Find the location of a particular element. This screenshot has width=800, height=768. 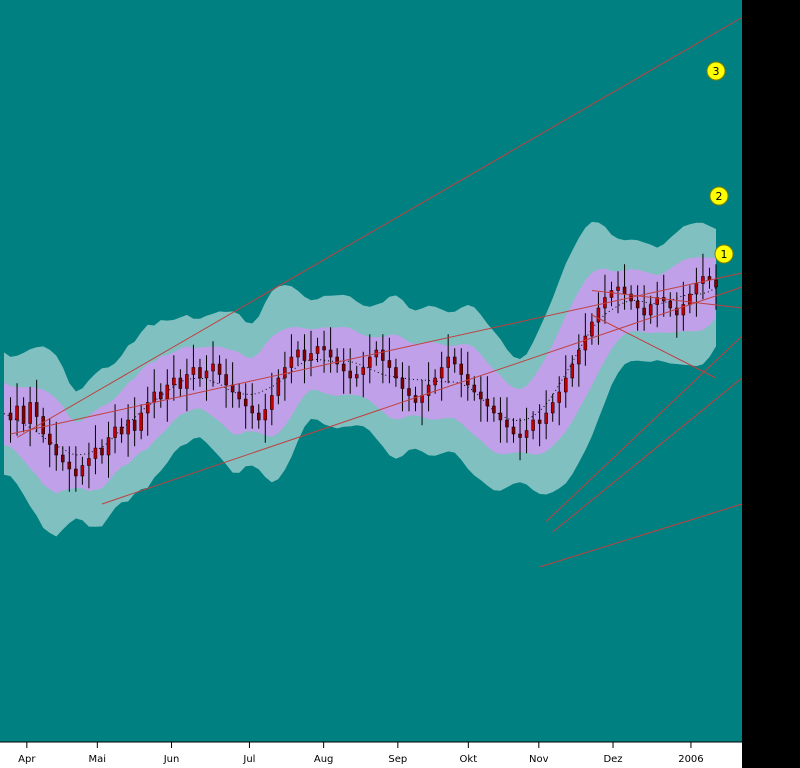

x-tick-label: Okt is located at coordinates (469, 759).